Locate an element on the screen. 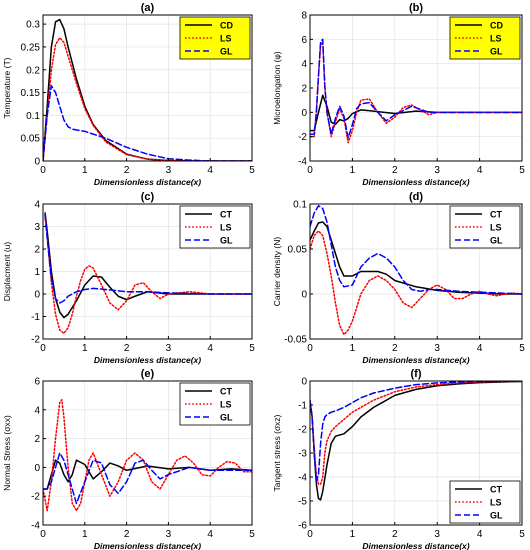 This screenshot has width=530, height=550. panel-title: (b) is located at coordinates (416, 8).